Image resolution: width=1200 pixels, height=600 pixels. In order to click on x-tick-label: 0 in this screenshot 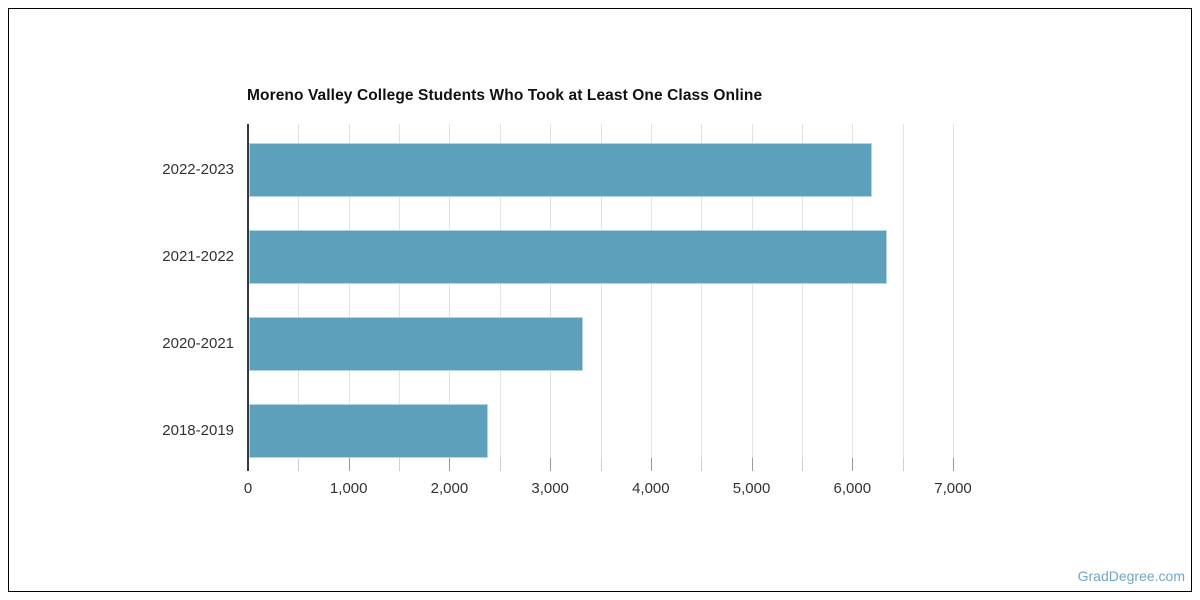, I will do `click(248, 488)`.